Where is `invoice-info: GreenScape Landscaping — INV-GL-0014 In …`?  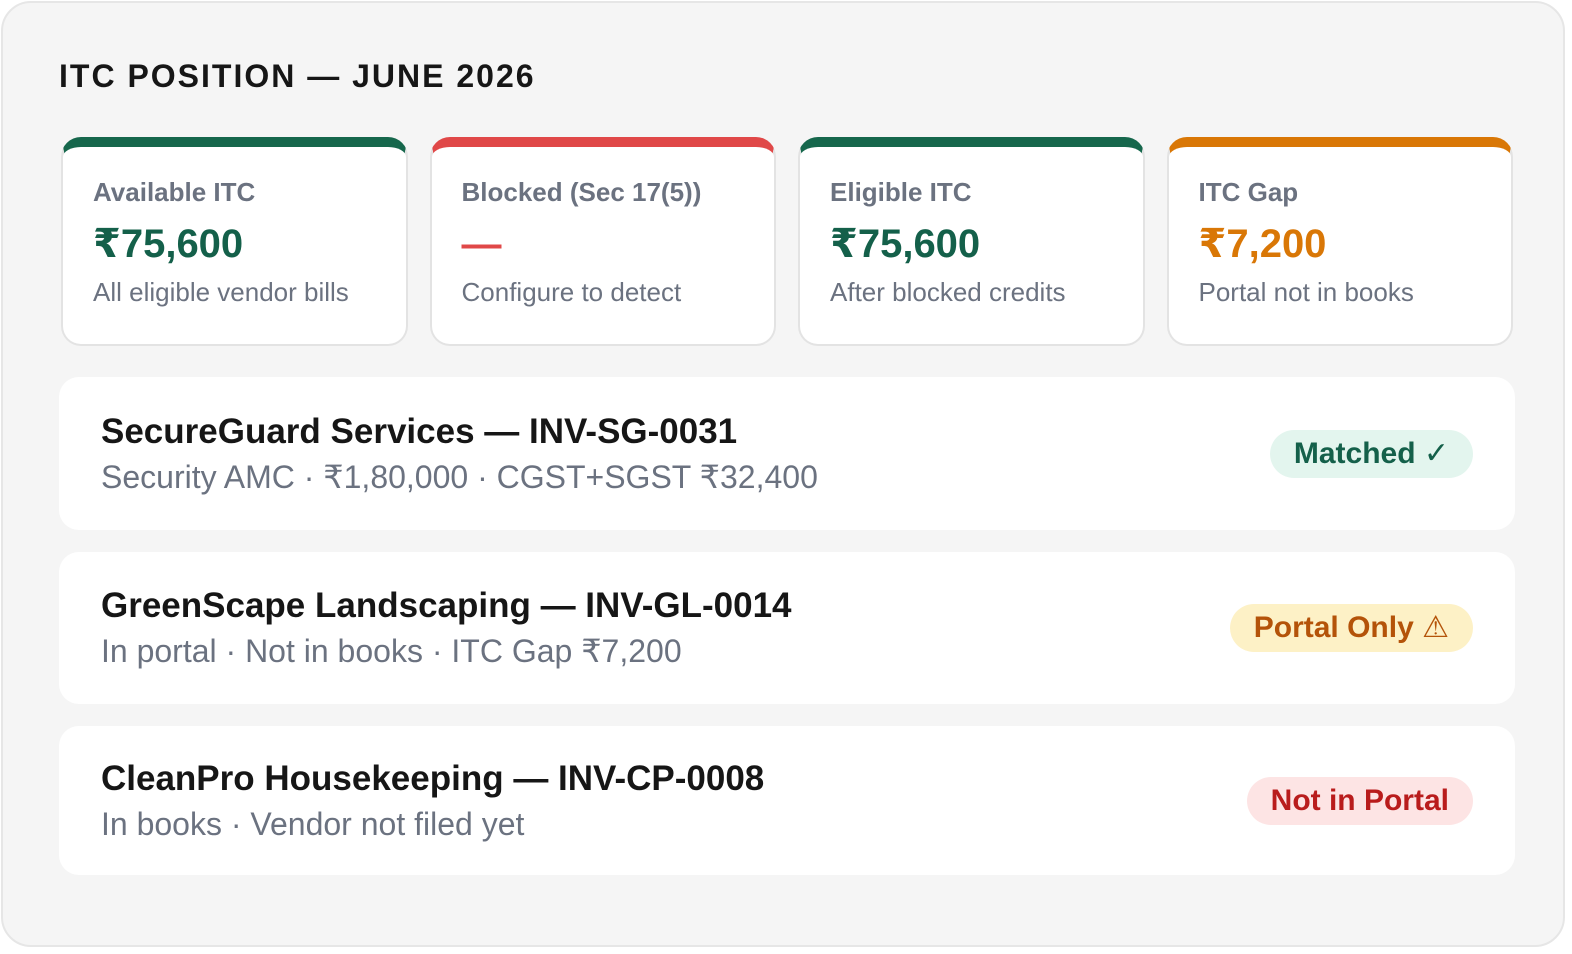
invoice-info: GreenScape Landscaping — INV-GL-0014 In … is located at coordinates (446, 628).